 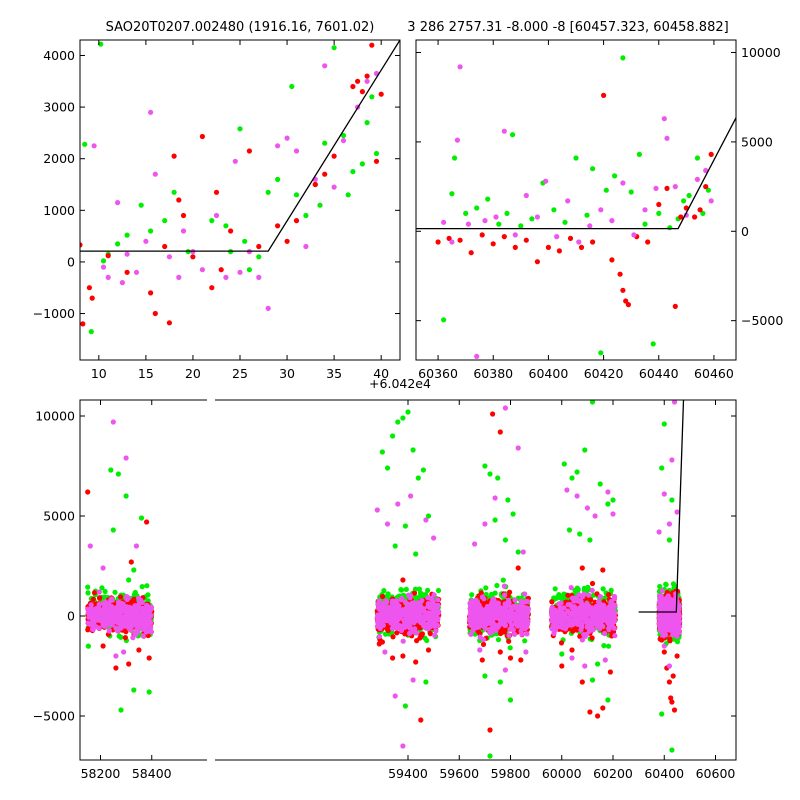 What do you see at coordinates (193, 373) in the screenshot?
I see `x-tick-label: 20` at bounding box center [193, 373].